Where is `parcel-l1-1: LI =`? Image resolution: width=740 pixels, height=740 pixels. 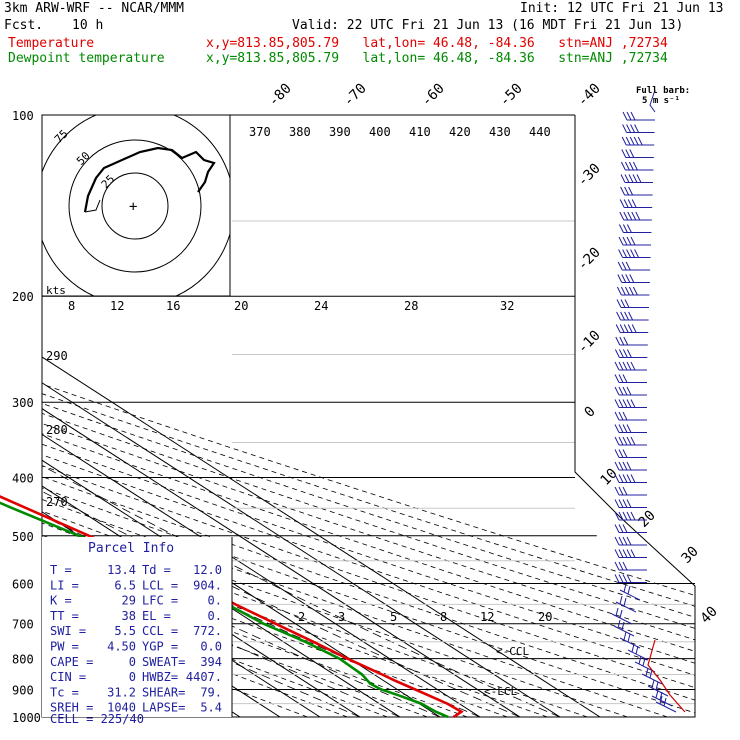
parcel-l1-1: LI = is located at coordinates (64, 585).